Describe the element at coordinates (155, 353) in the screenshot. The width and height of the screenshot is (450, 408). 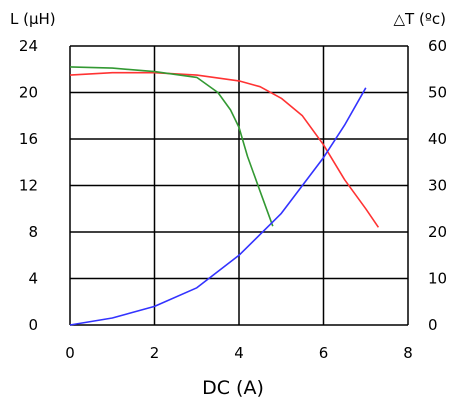
I see `x-tick-label: 2` at that location.